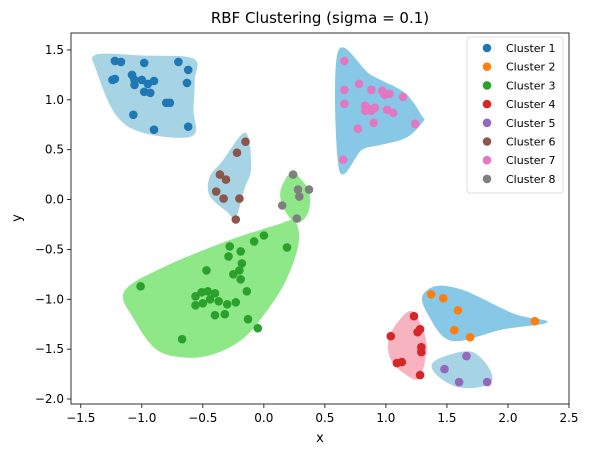  What do you see at coordinates (531, 160) in the screenshot?
I see `legend-label: Cluster 7` at bounding box center [531, 160].